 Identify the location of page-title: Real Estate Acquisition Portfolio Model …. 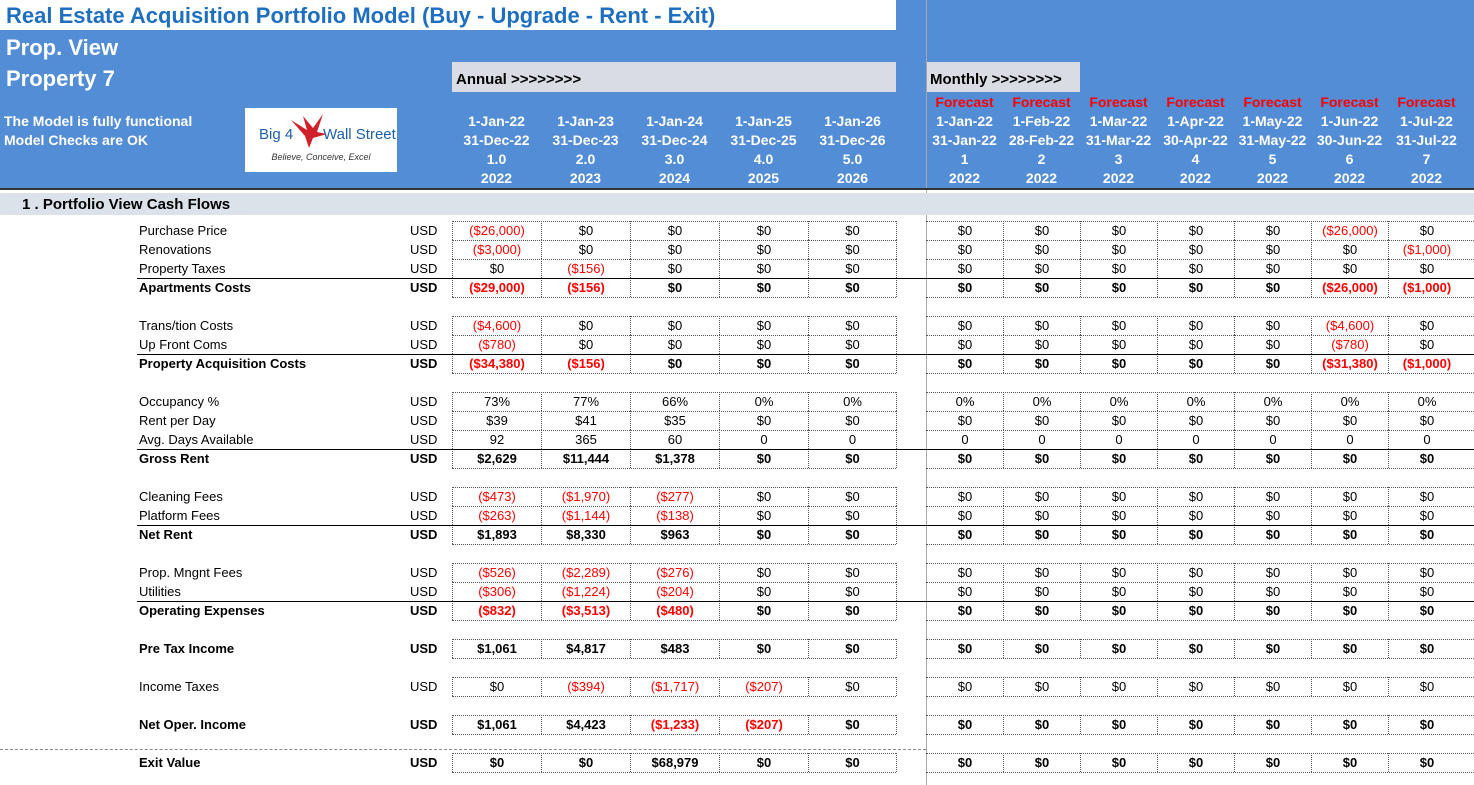
(361, 15).